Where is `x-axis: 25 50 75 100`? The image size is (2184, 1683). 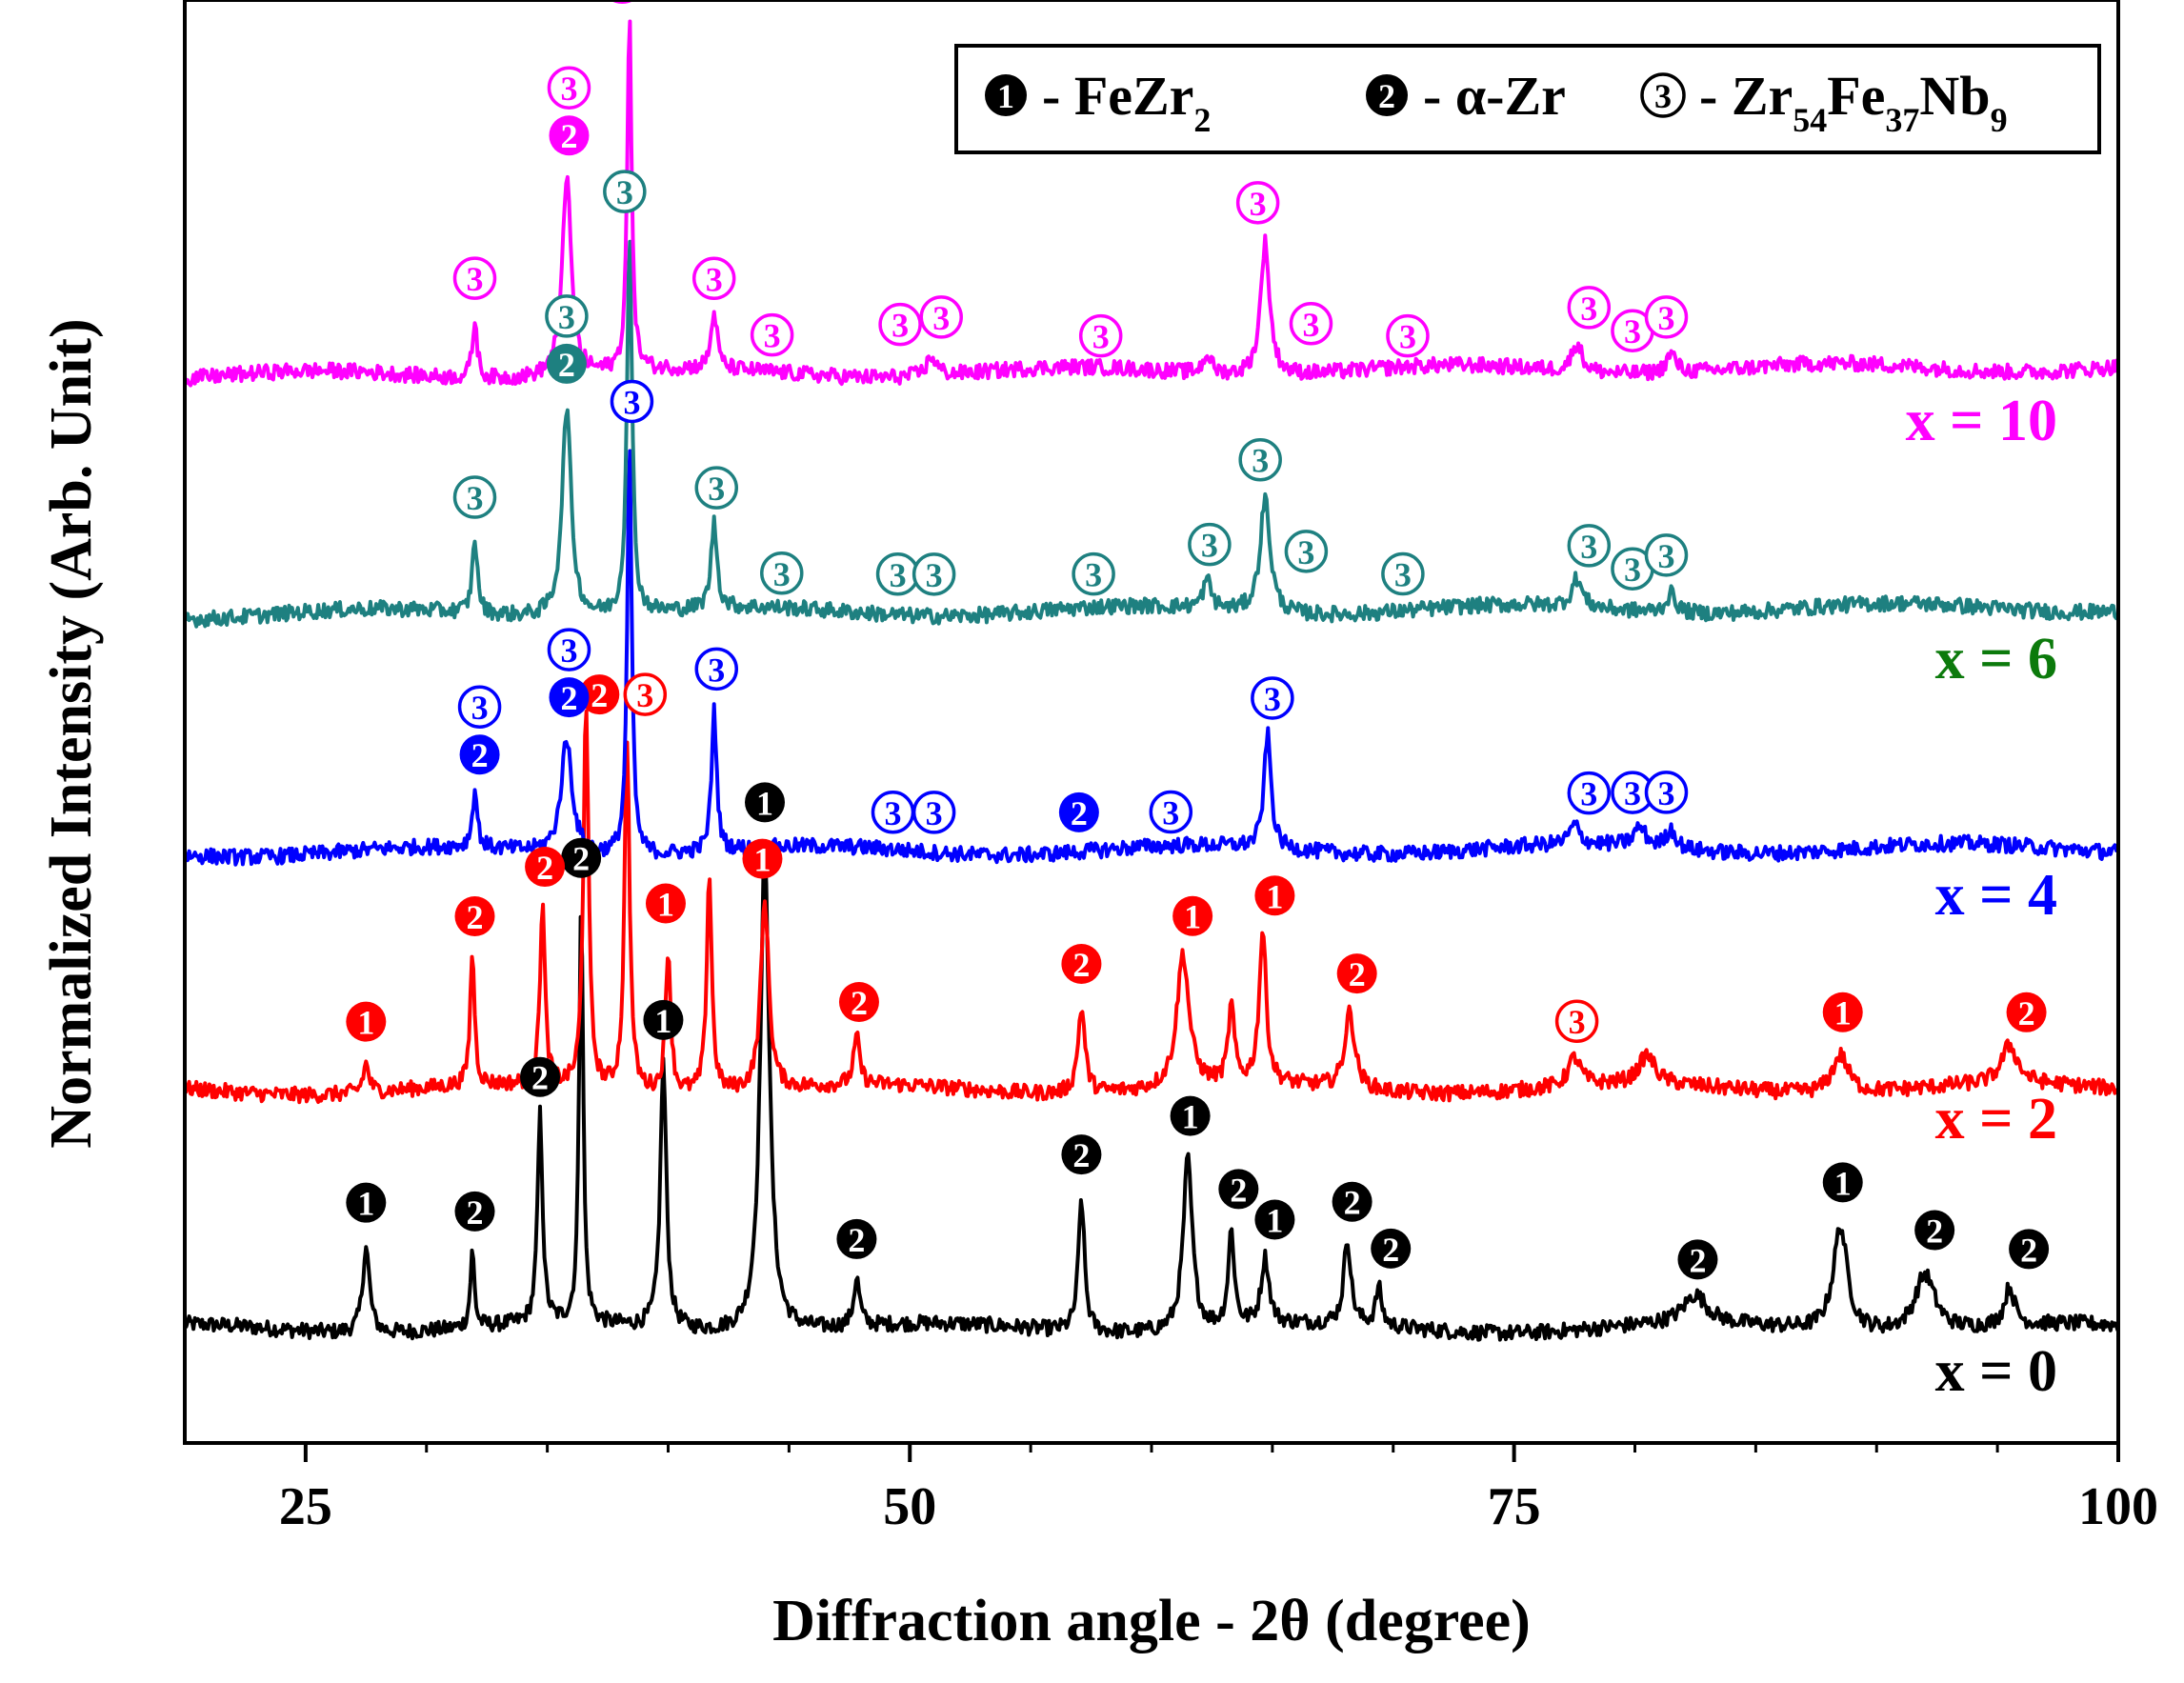 x-axis: 25 50 75 100 is located at coordinates (1218, 1489).